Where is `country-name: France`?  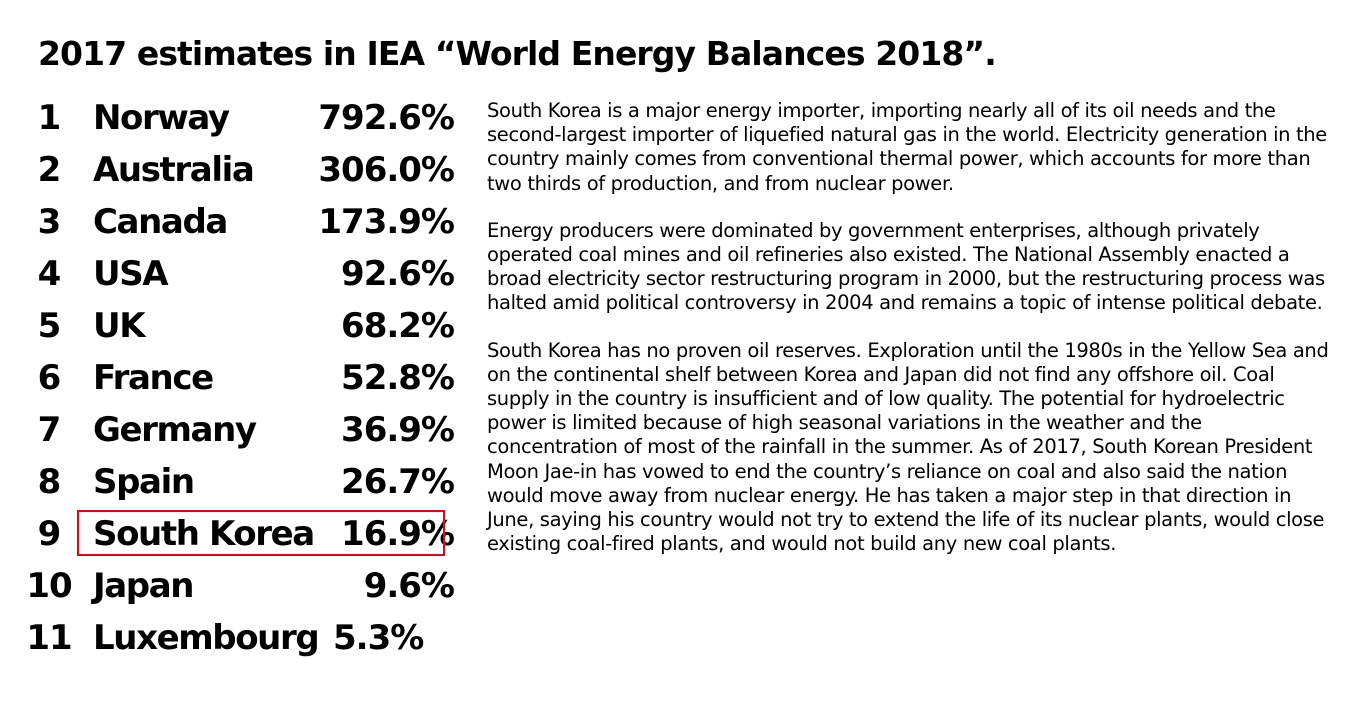 country-name: France is located at coordinates (153, 378).